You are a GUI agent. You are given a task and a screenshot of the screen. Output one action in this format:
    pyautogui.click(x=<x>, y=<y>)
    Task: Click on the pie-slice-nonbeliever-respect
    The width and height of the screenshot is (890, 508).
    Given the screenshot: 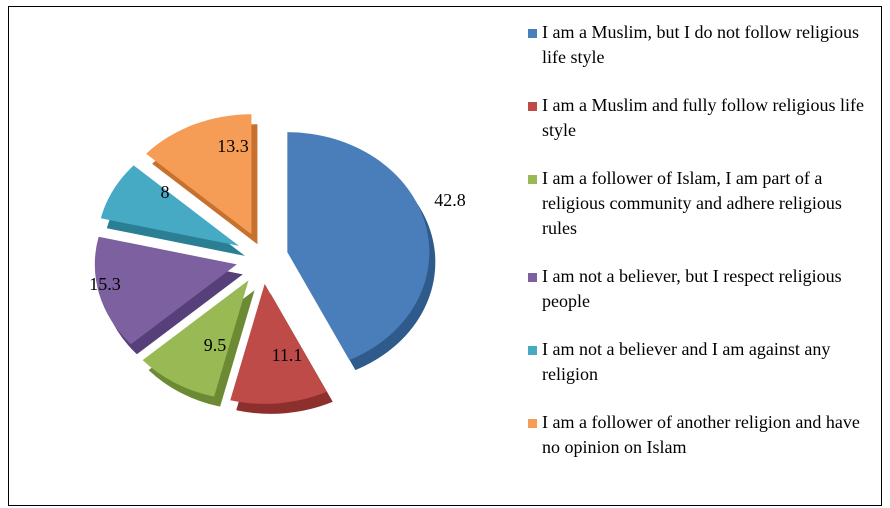 What is the action you would take?
    pyautogui.click(x=165, y=290)
    